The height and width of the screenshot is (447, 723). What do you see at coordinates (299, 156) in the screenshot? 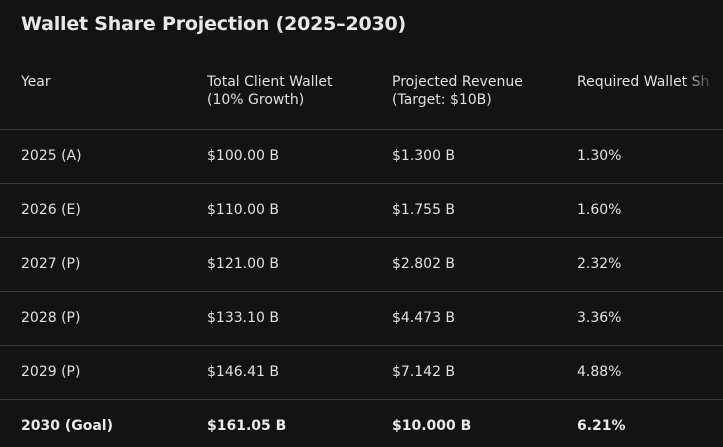
I see `cell-total-client-wallet: $100.00 B` at bounding box center [299, 156].